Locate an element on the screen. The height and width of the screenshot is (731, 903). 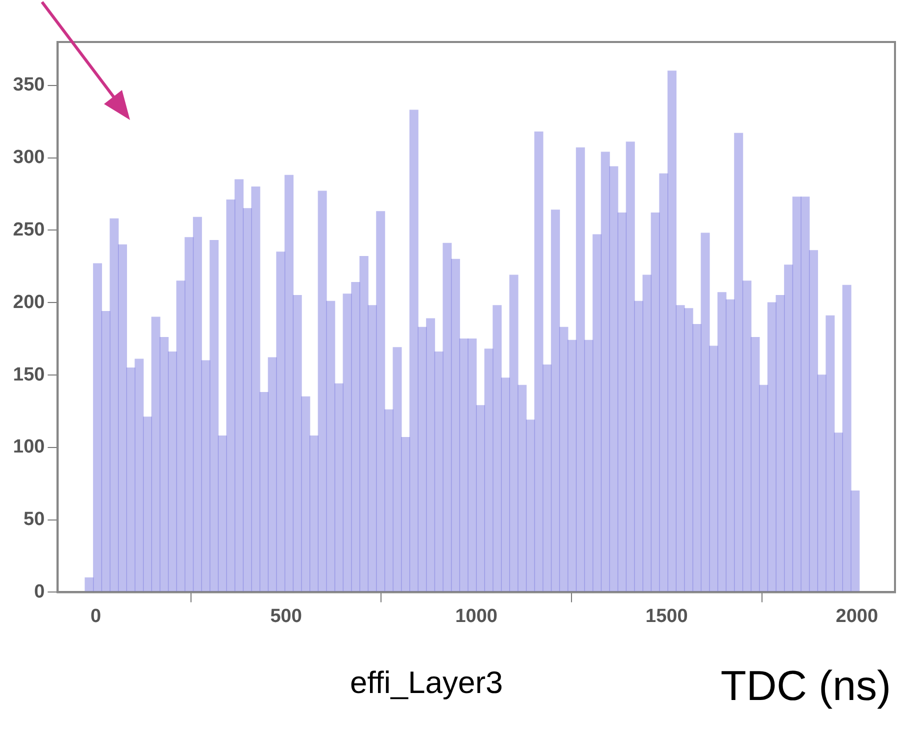
y-tick-label: 100 is located at coordinates (29, 447).